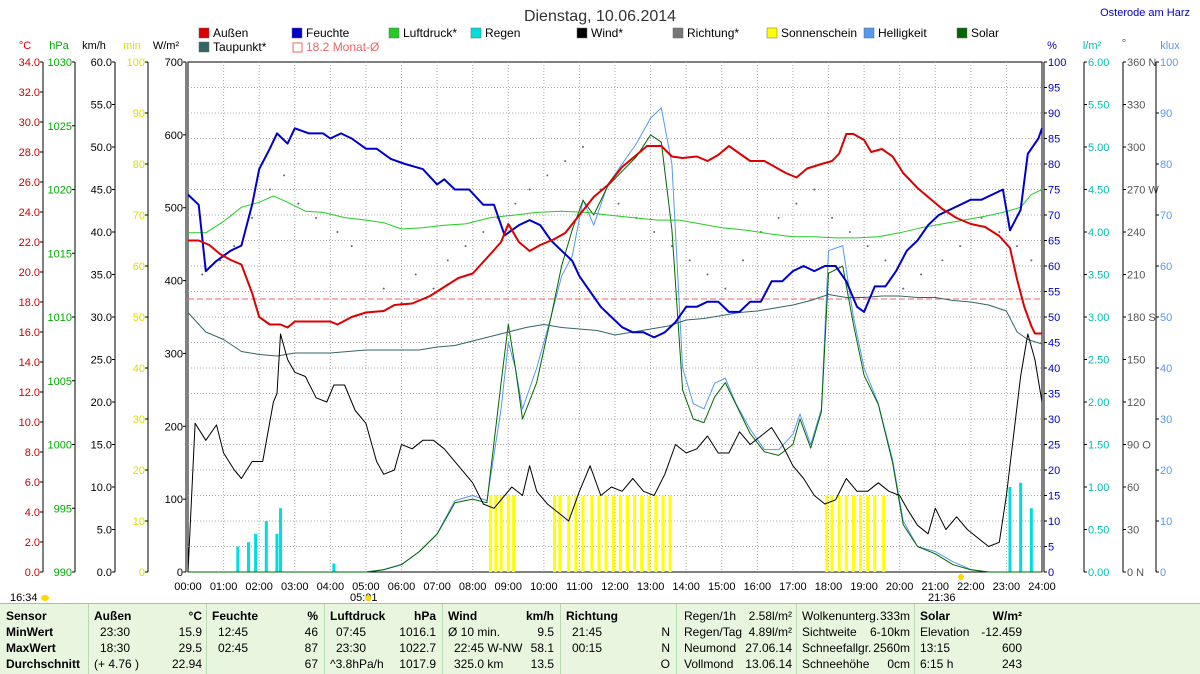  Describe the element at coordinates (312, 616) in the screenshot. I see `stats-feuchte-unit: %` at that location.